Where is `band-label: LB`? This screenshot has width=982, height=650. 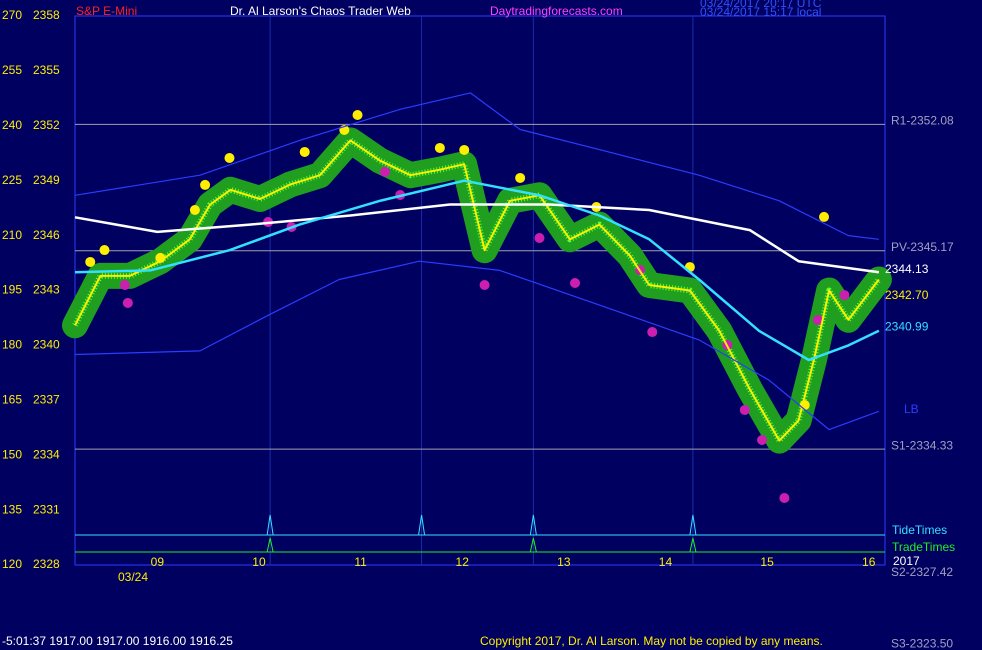
band-label: LB is located at coordinates (911, 409).